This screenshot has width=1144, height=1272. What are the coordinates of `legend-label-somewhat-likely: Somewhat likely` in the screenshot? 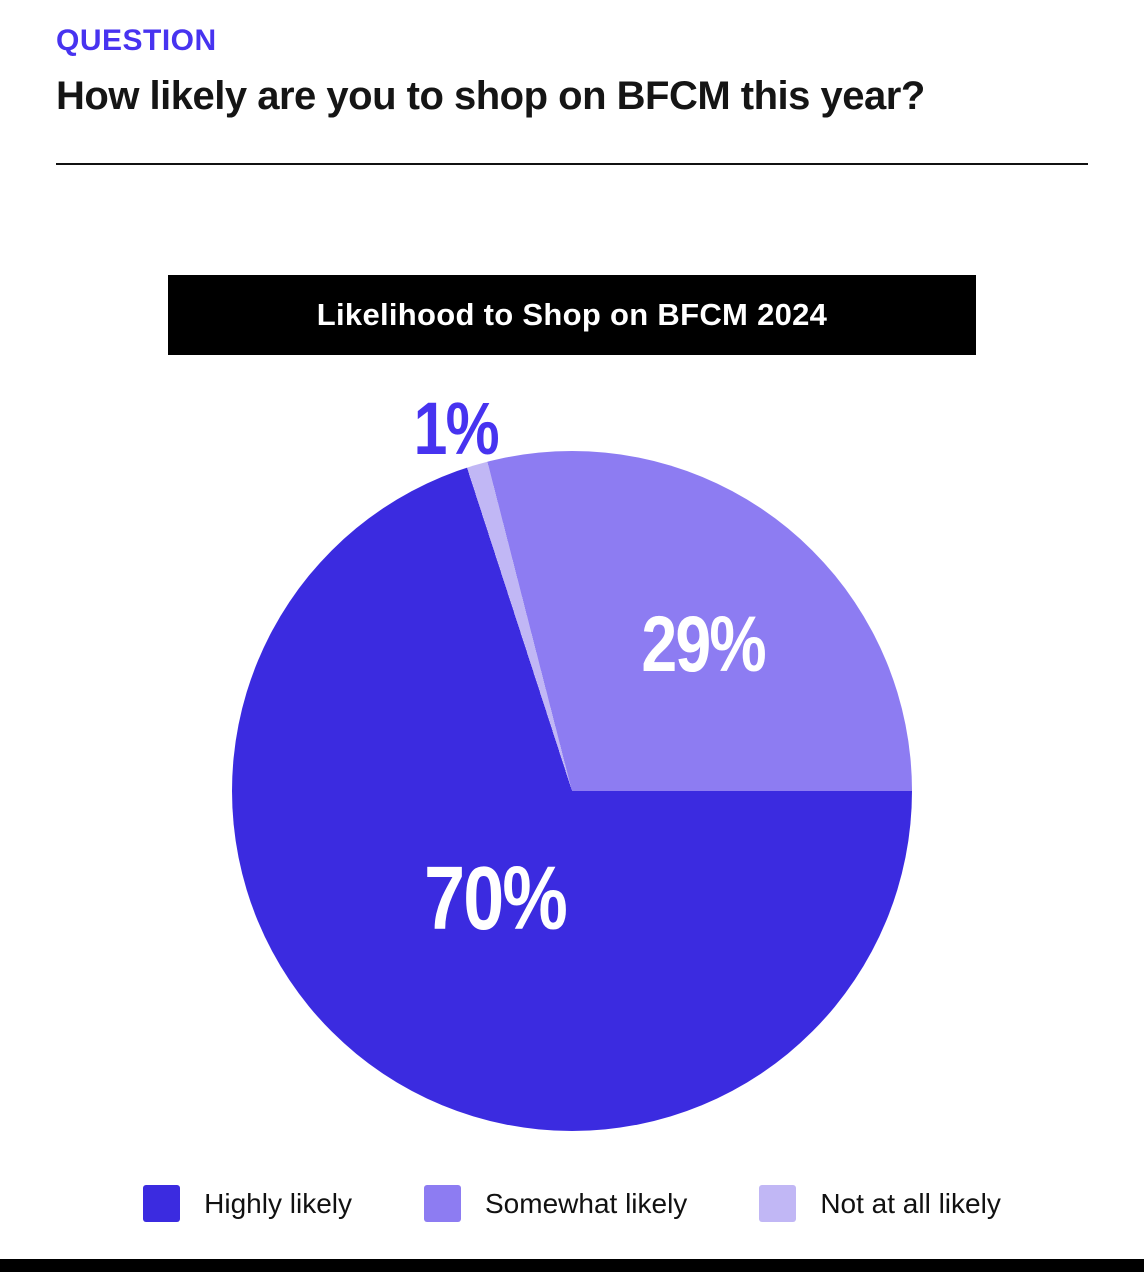 It's located at (586, 1203).